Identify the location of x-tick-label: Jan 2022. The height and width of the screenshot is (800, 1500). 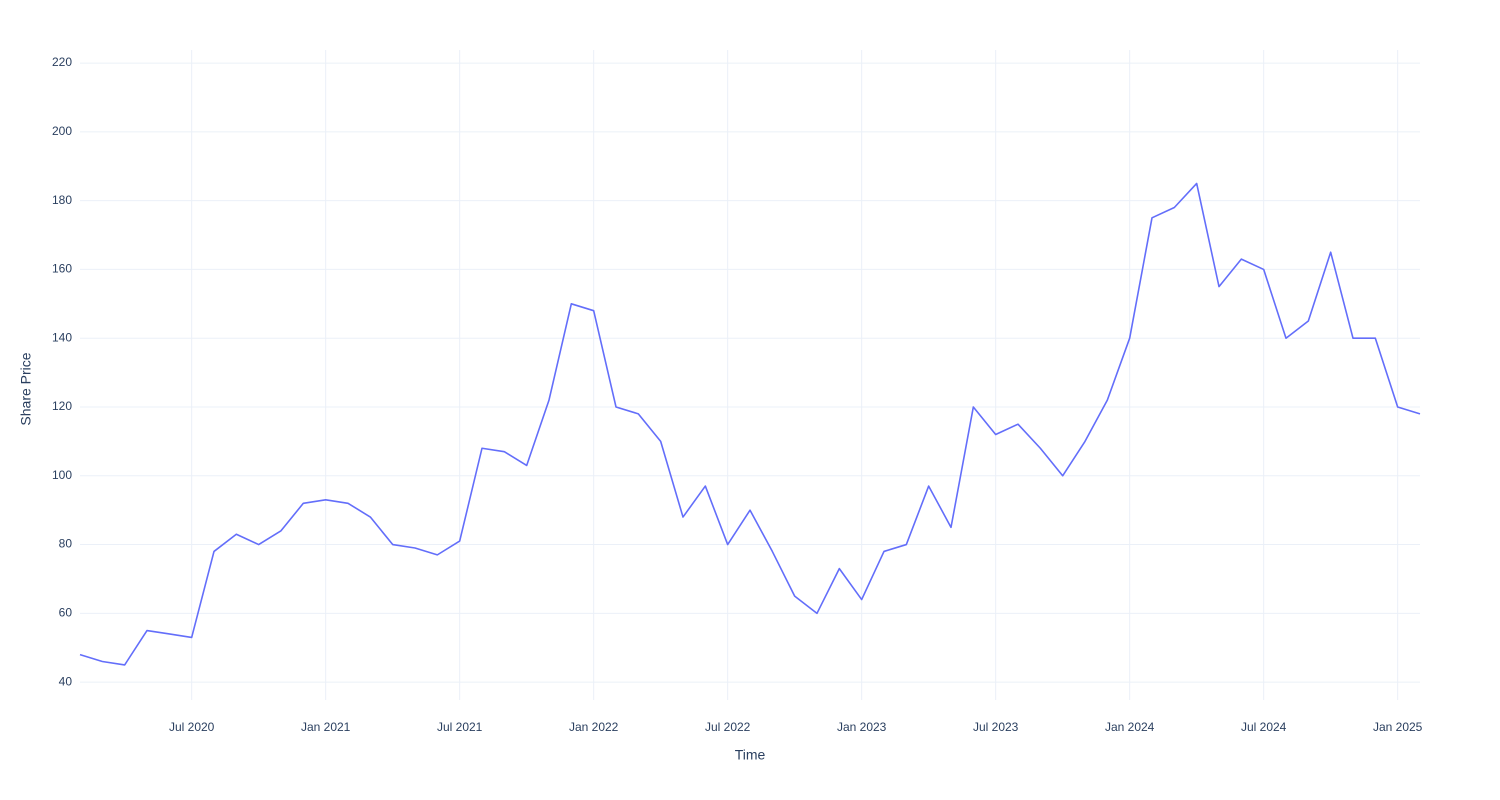
(594, 727).